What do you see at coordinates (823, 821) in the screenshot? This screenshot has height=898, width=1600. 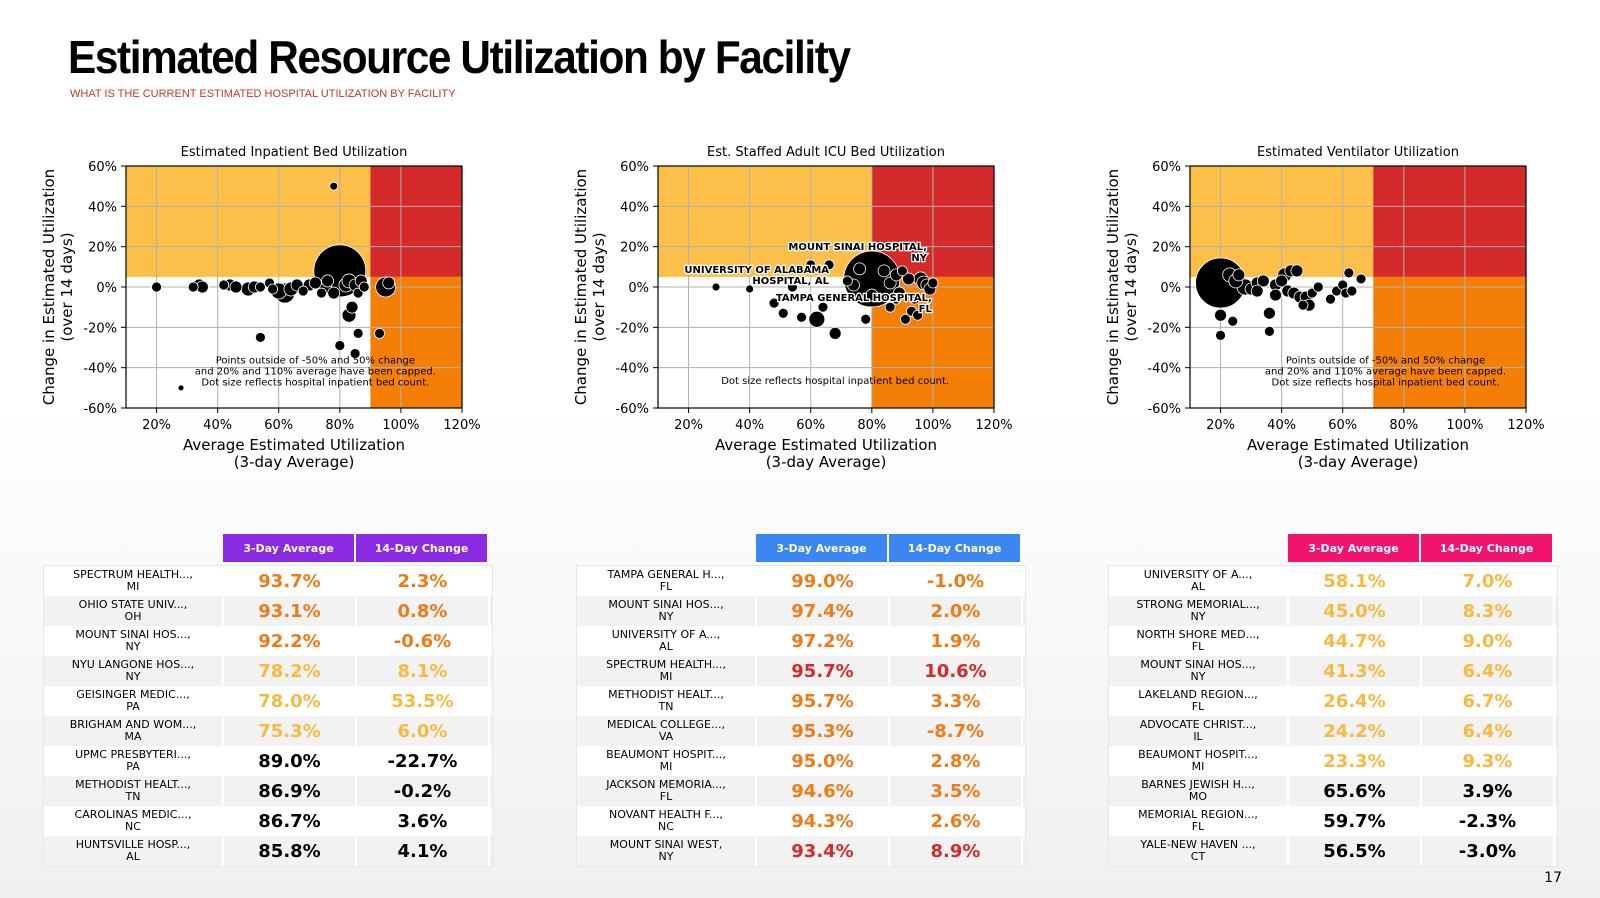 I see `three-day-average-value: 94.3%` at bounding box center [823, 821].